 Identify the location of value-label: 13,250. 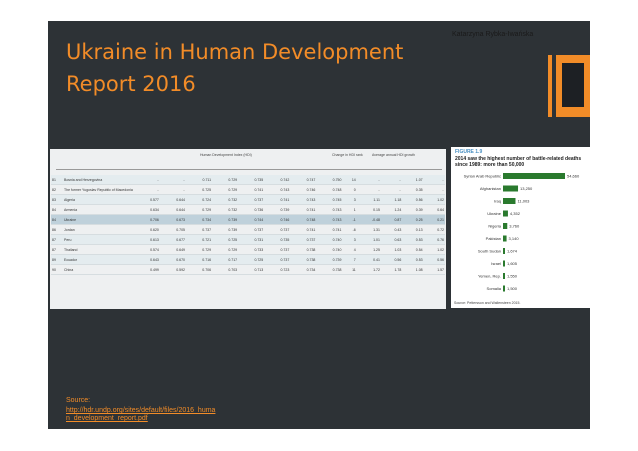
(526, 188).